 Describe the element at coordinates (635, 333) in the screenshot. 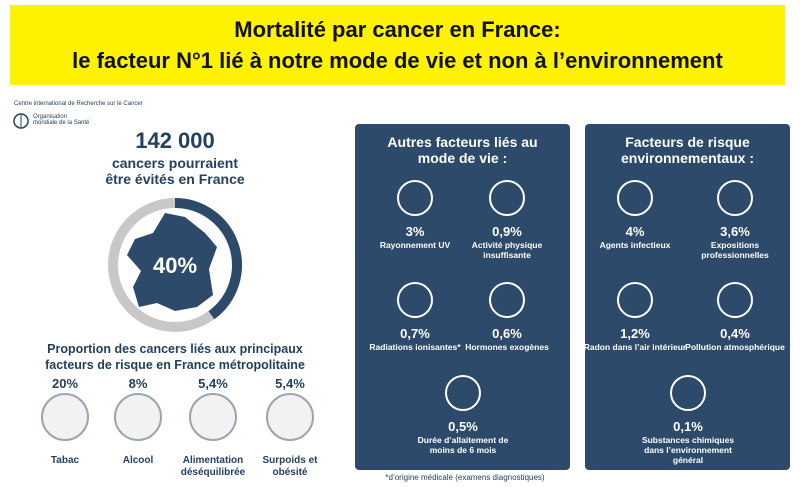

I see `factor-value: 1,2%` at that location.